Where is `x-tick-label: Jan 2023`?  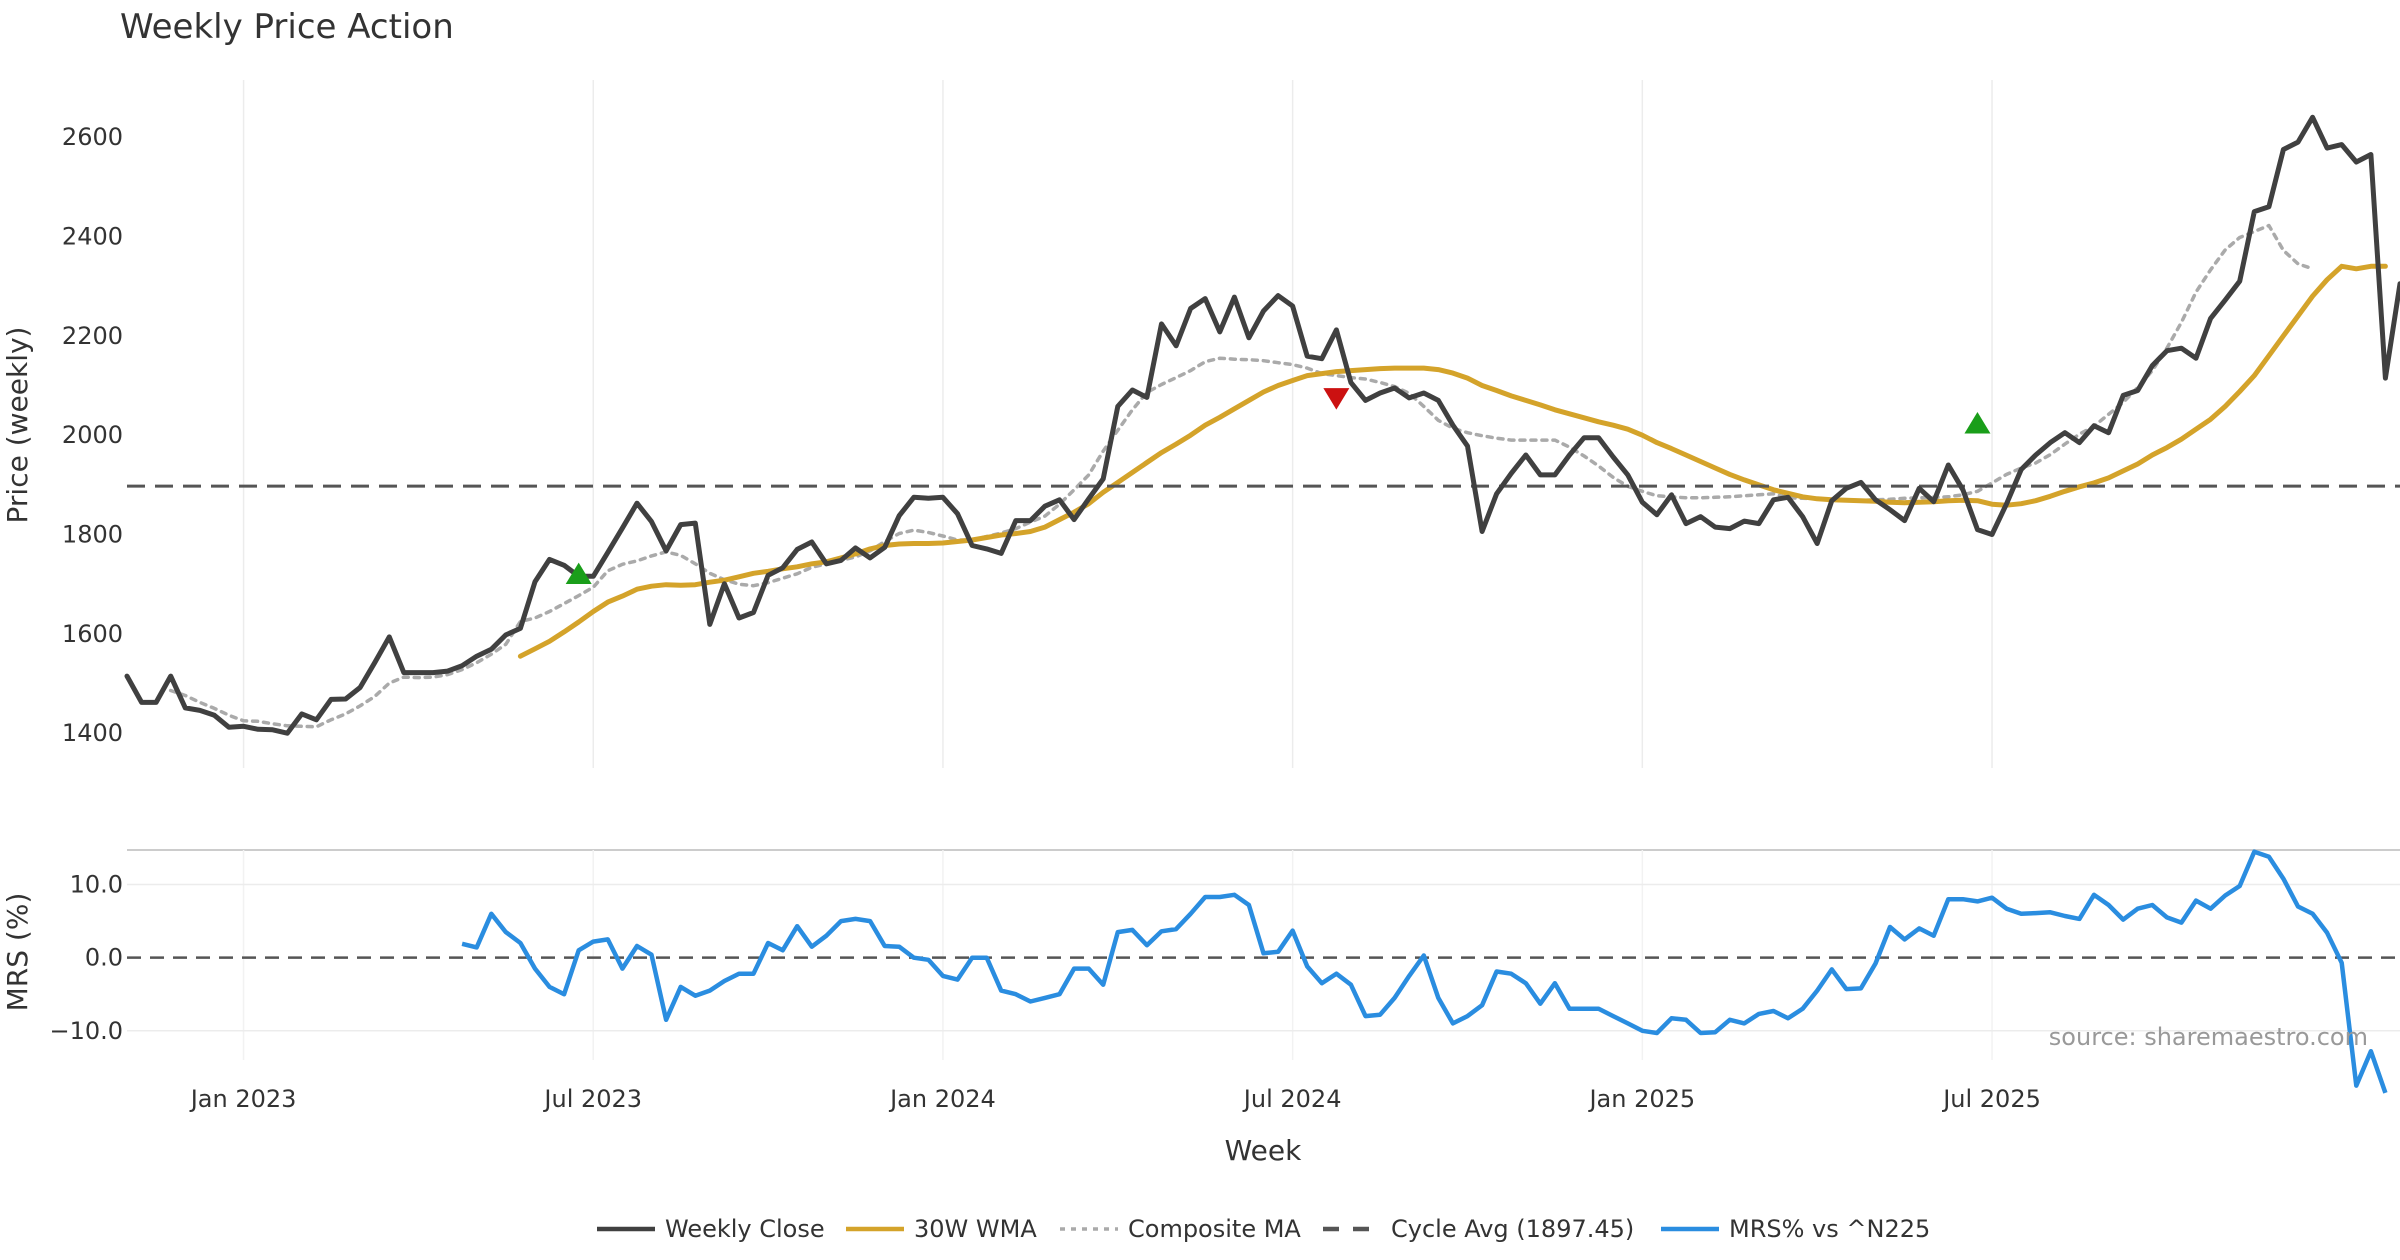
x-tick-label: Jan 2023 is located at coordinates (243, 1099).